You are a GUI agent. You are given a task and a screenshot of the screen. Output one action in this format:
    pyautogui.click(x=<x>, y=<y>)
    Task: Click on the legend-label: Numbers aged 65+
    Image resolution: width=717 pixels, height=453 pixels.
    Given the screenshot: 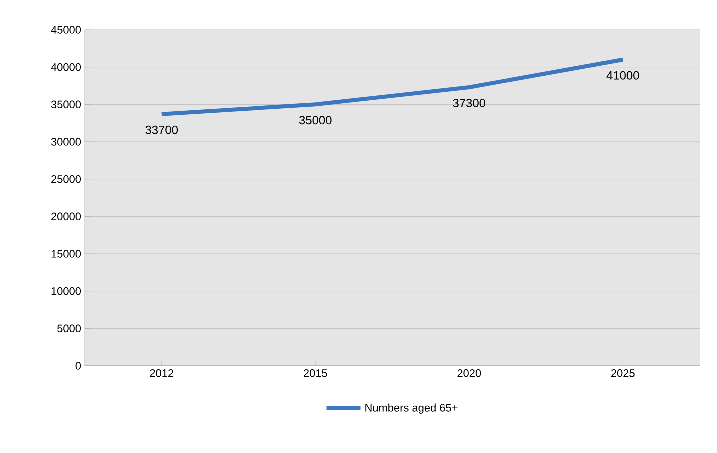 What is the action you would take?
    pyautogui.click(x=412, y=409)
    